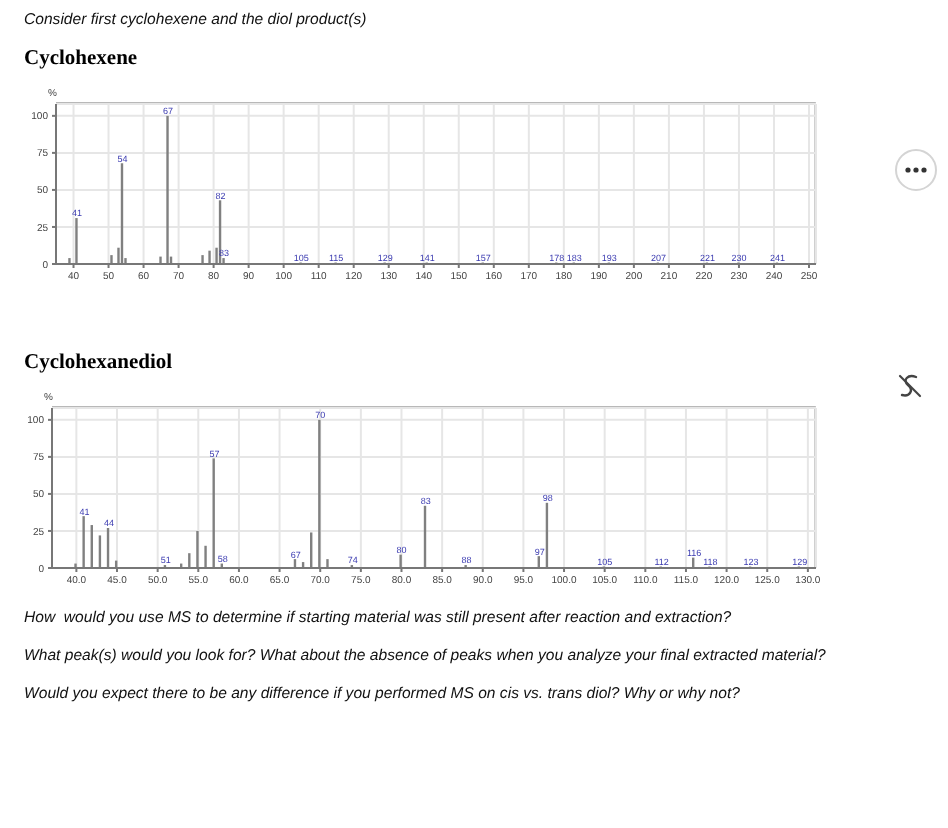 The width and height of the screenshot is (948, 828). What do you see at coordinates (98, 364) in the screenshot?
I see `chart-title: Cyclohexanediol` at bounding box center [98, 364].